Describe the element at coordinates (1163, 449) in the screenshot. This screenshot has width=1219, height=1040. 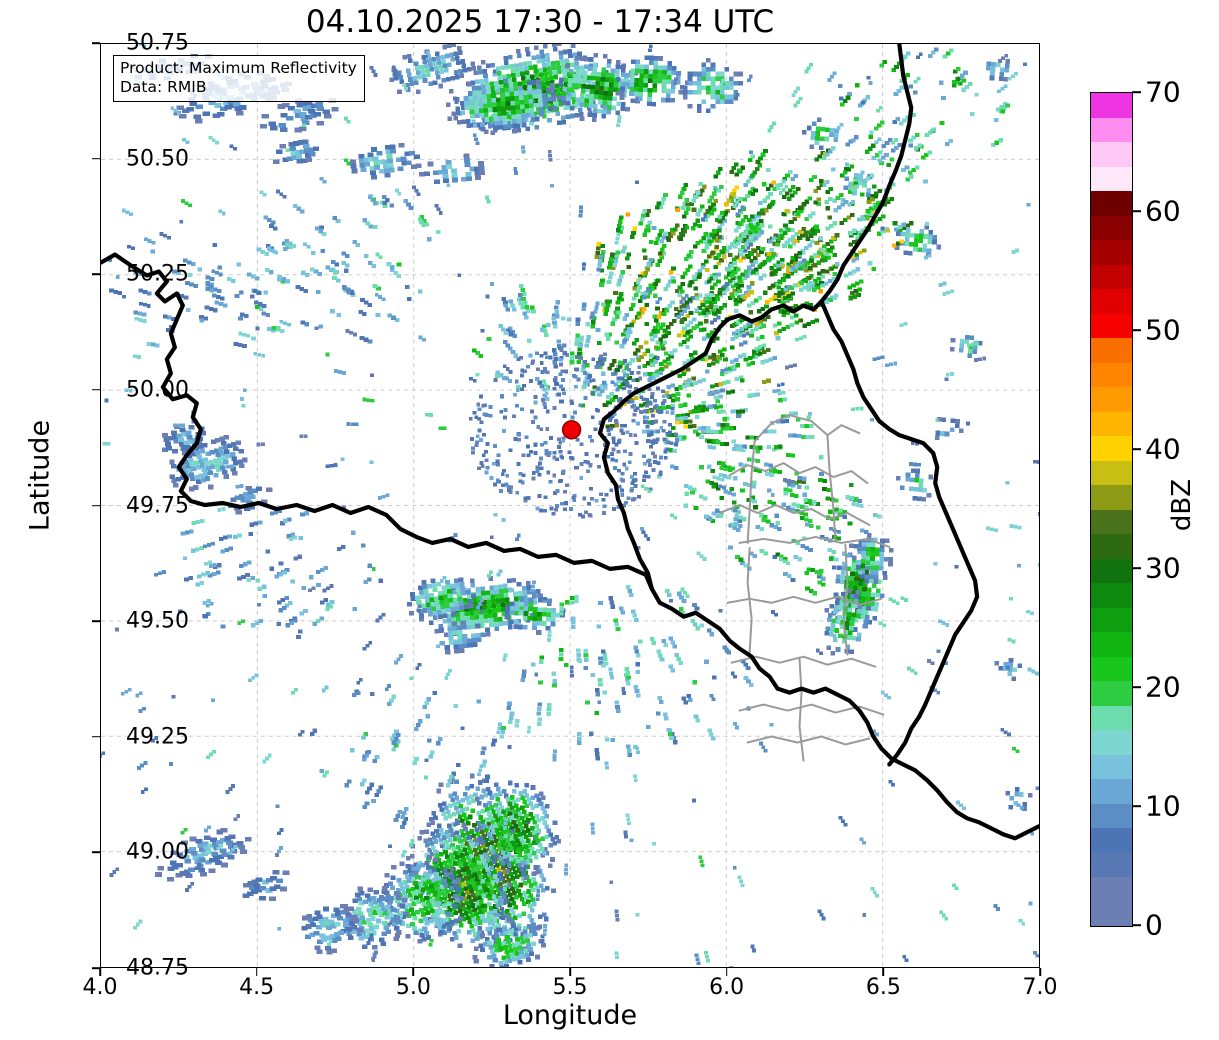
I see `colorbar-tick-label: 40` at that location.